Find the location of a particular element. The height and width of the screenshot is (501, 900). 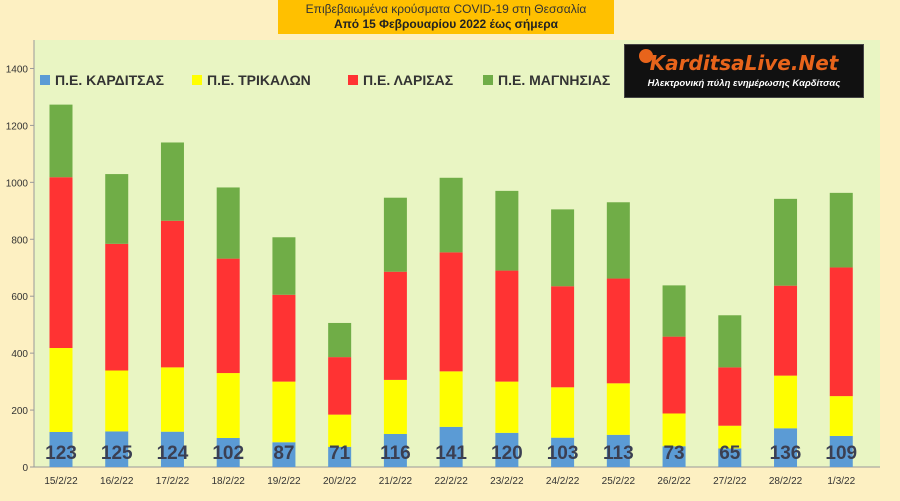

data-label: 102 is located at coordinates (228, 453).